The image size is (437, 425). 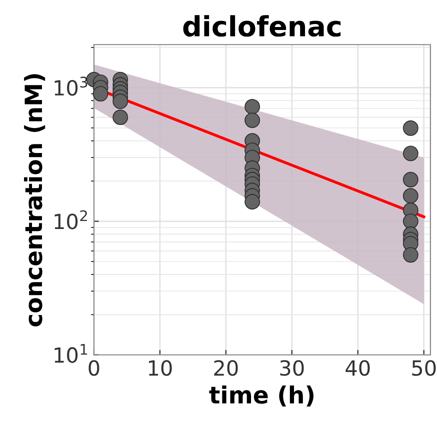 I want to click on x-tick-label: 20, so click(x=226, y=368).